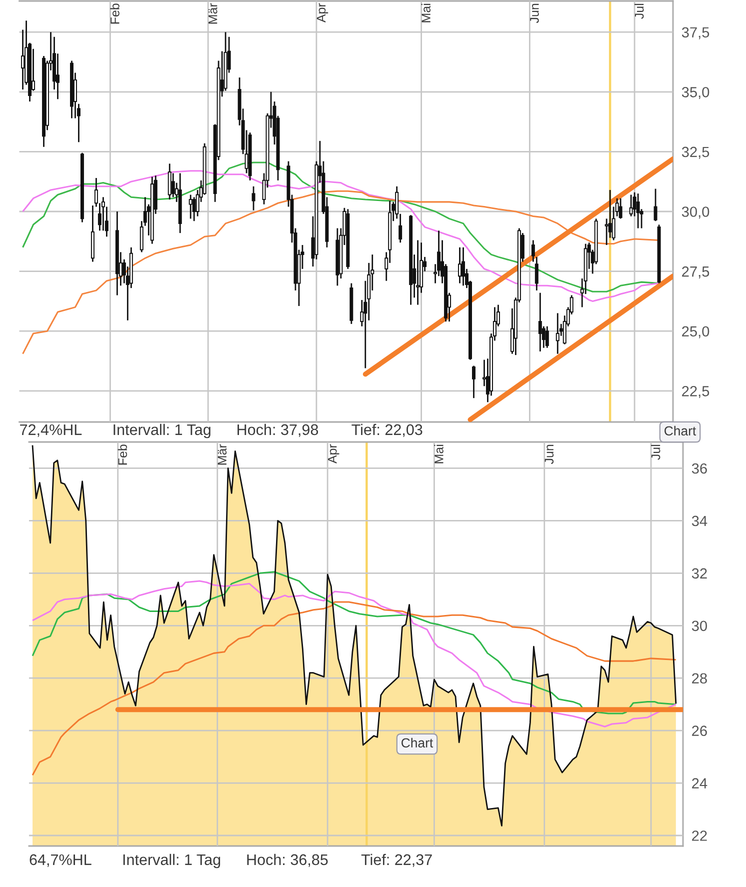  I want to click on y-tick-label: 34, so click(700, 521).